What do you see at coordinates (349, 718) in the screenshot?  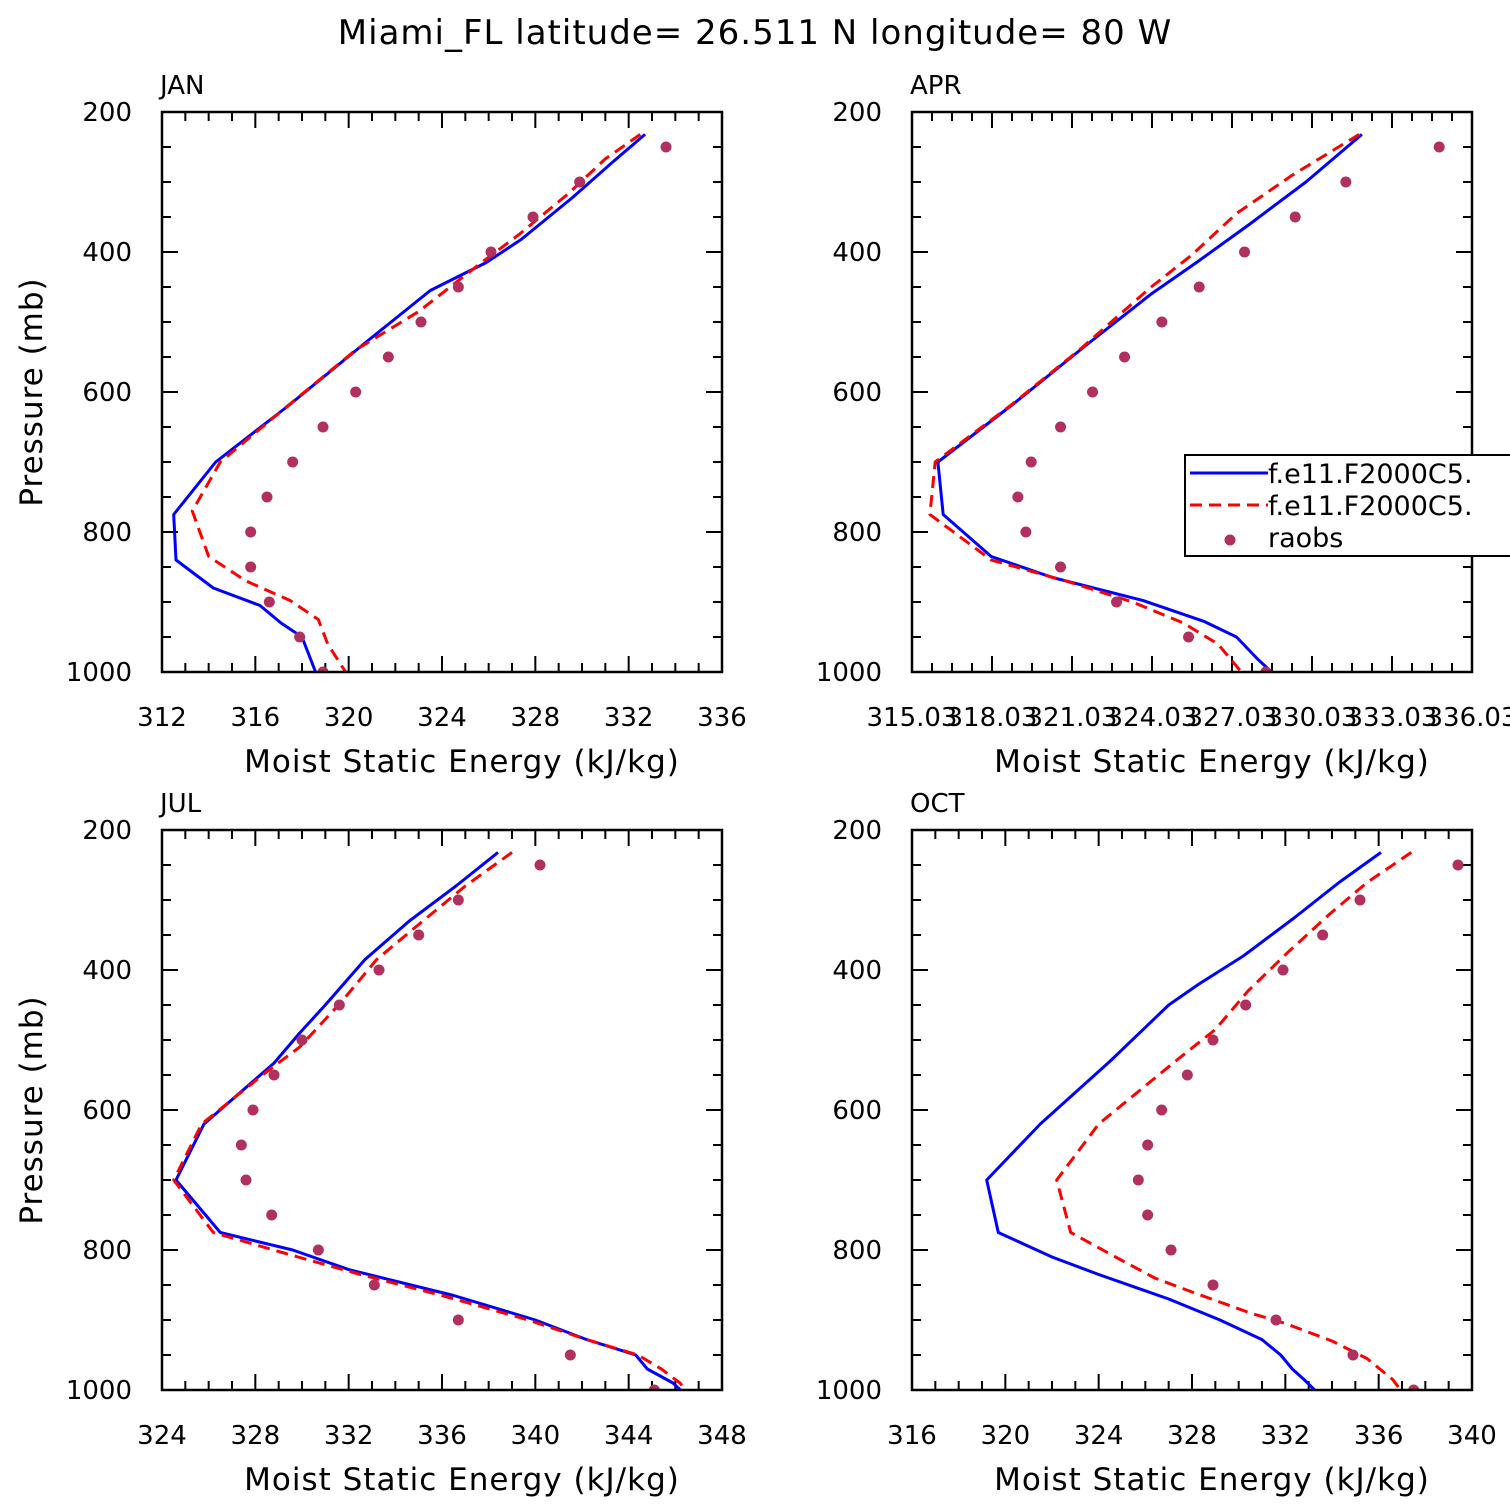 I see `x-tick-label: 320` at bounding box center [349, 718].